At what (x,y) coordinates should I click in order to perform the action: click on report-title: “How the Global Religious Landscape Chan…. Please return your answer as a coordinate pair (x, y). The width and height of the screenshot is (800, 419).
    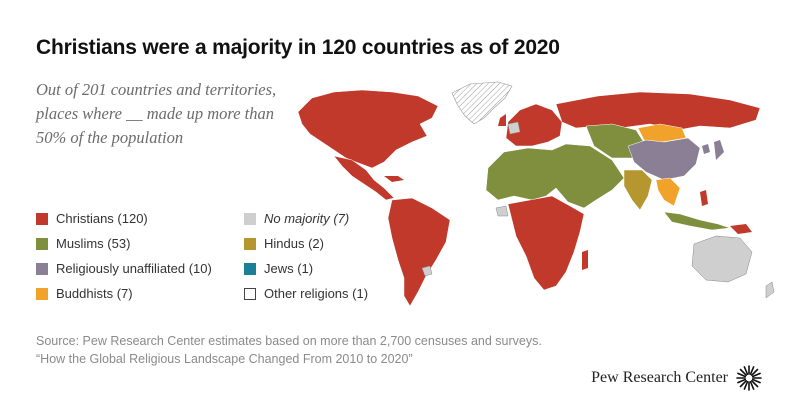
    Looking at the image, I should click on (224, 359).